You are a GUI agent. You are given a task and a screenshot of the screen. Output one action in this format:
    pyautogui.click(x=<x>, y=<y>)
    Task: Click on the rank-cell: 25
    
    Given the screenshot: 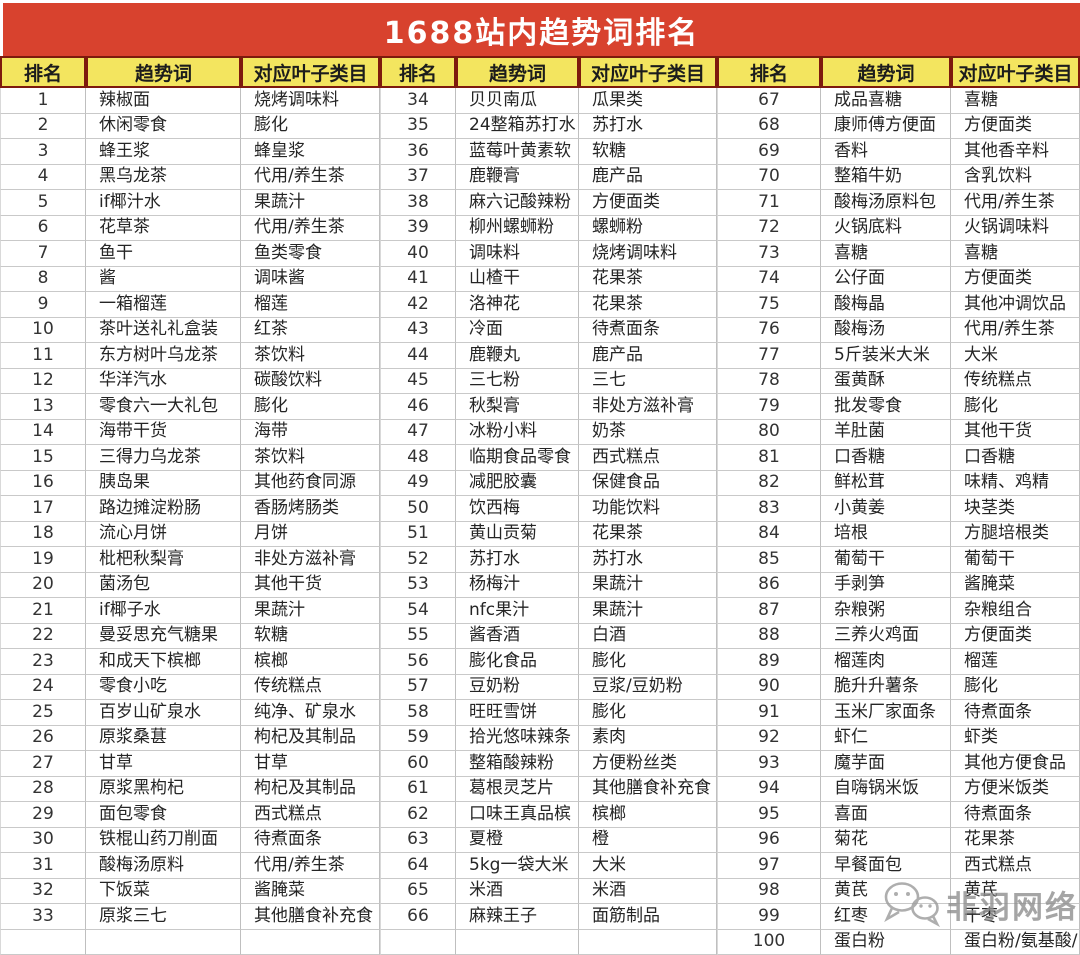 What is the action you would take?
    pyautogui.click(x=43, y=713)
    